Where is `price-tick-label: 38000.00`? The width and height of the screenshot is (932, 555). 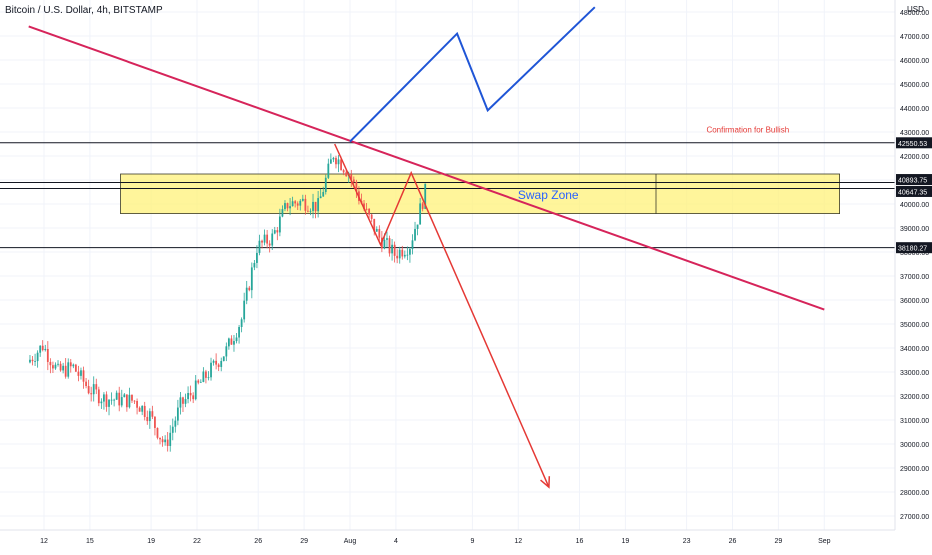
price-tick-label: 38000.00 is located at coordinates (914, 253).